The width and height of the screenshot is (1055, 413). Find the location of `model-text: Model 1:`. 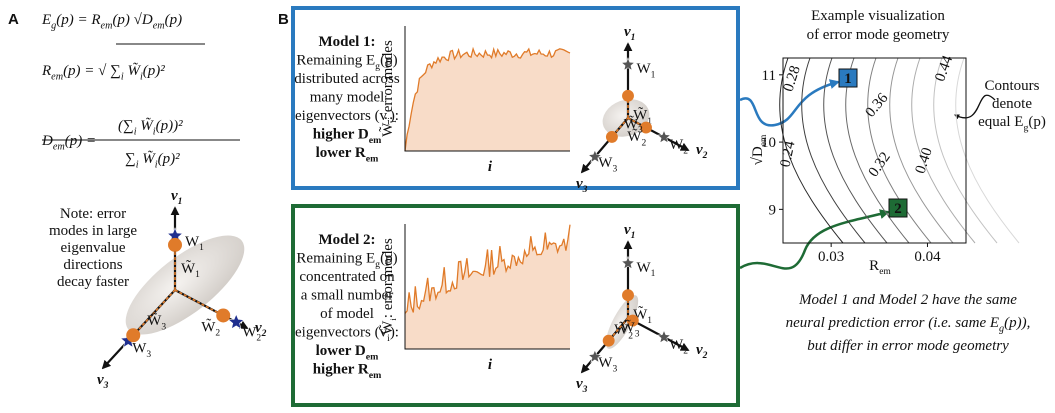

model-text: Model 1: is located at coordinates (346, 42).